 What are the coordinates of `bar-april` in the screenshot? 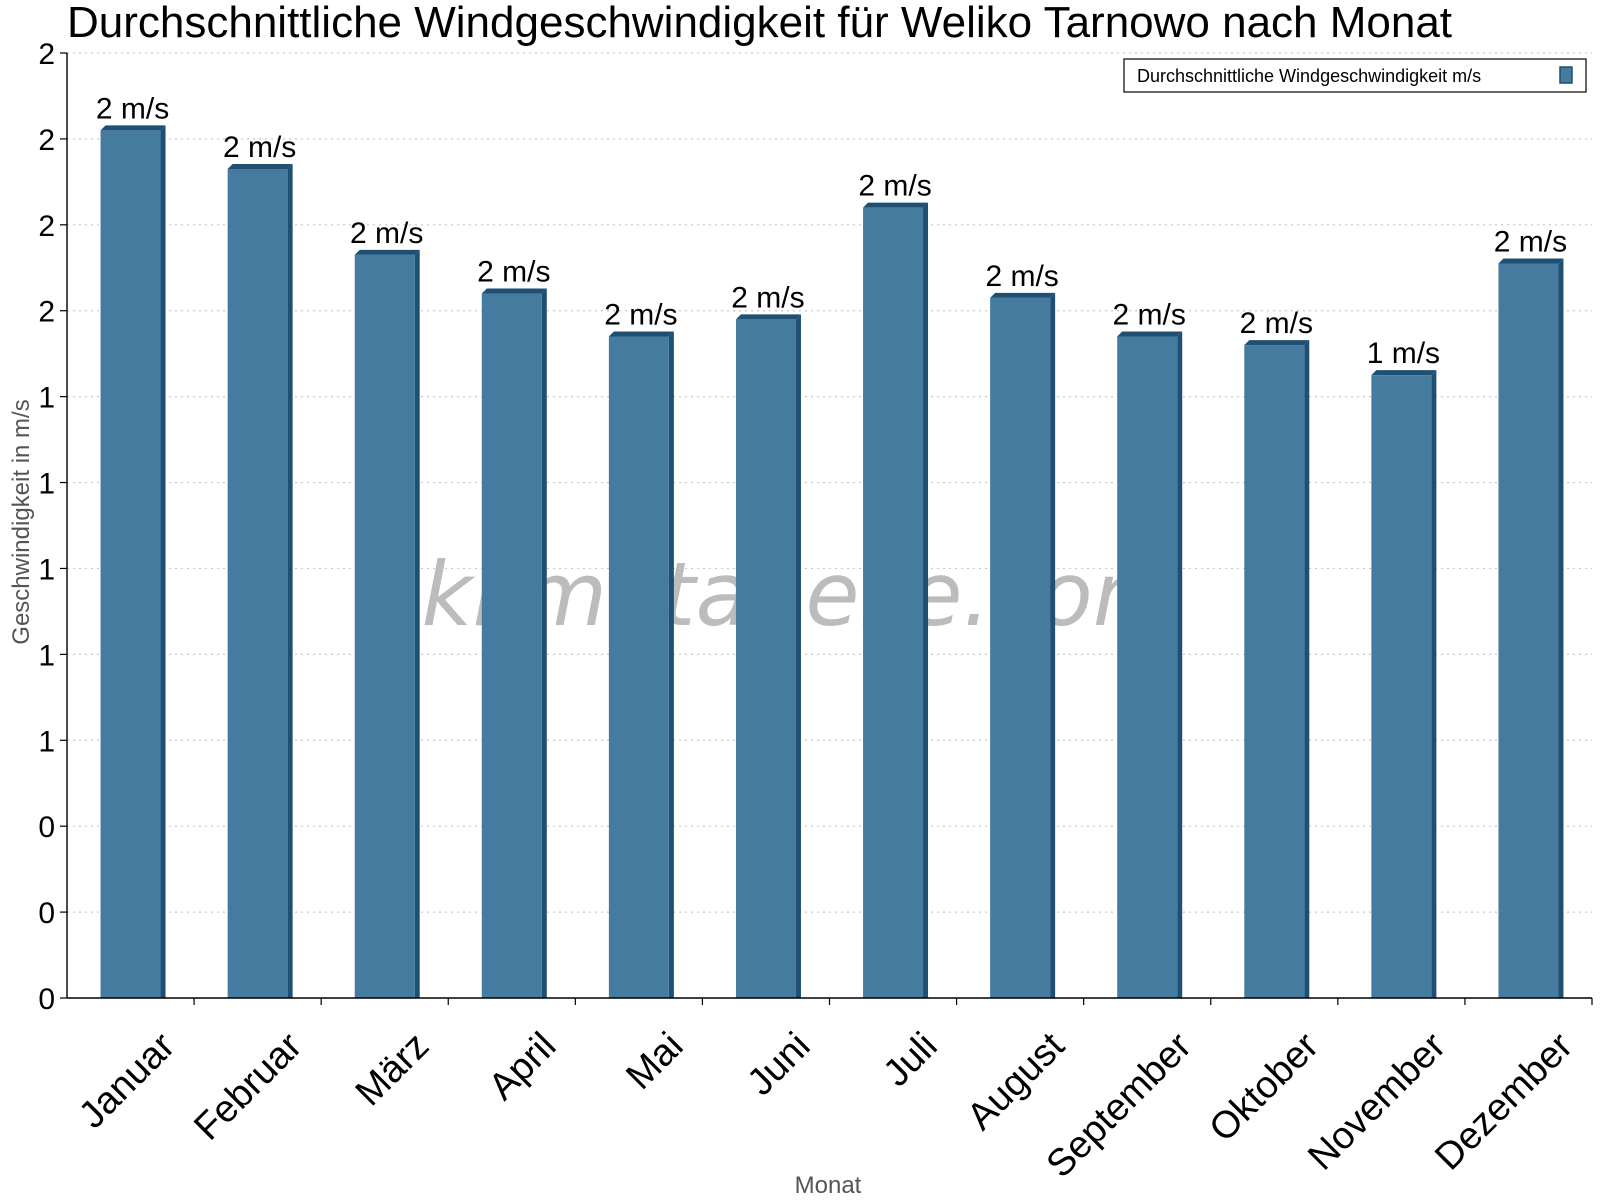 It's located at (514, 643).